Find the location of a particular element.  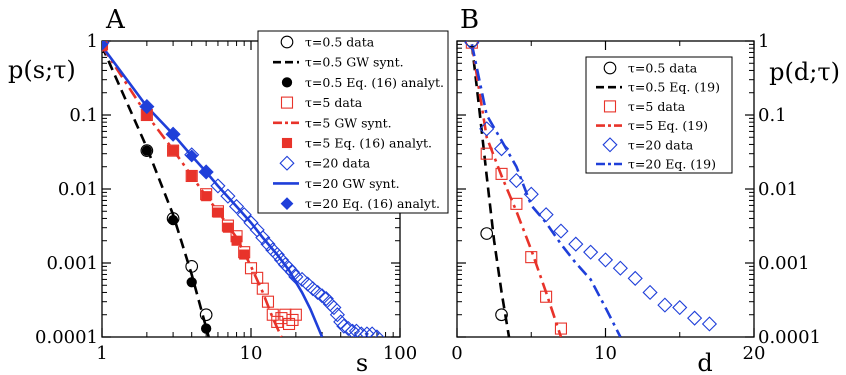

legend-marker-20-eq-16-analyt is located at coordinates (287, 203).